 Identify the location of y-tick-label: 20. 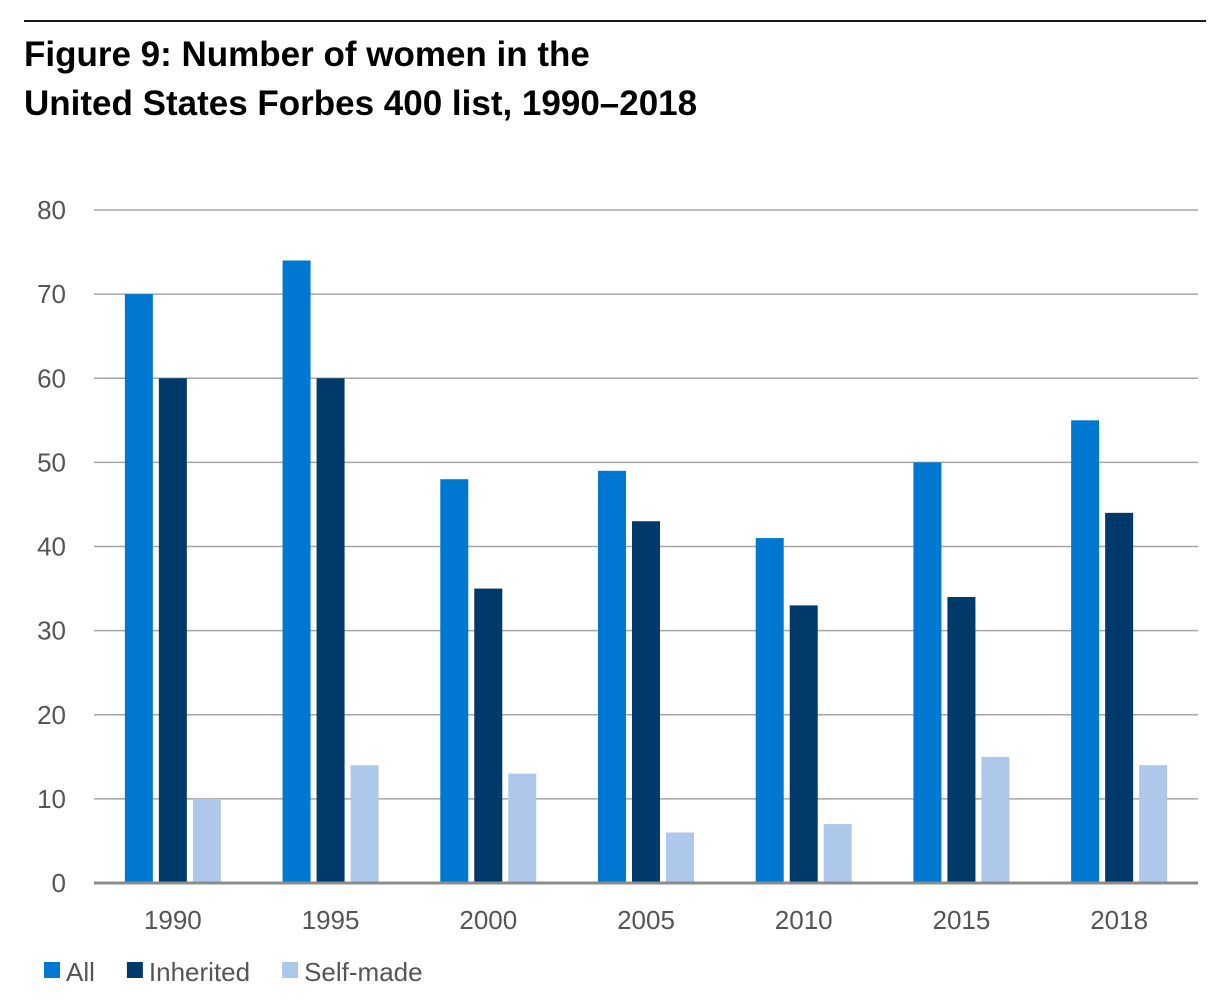
(51, 715).